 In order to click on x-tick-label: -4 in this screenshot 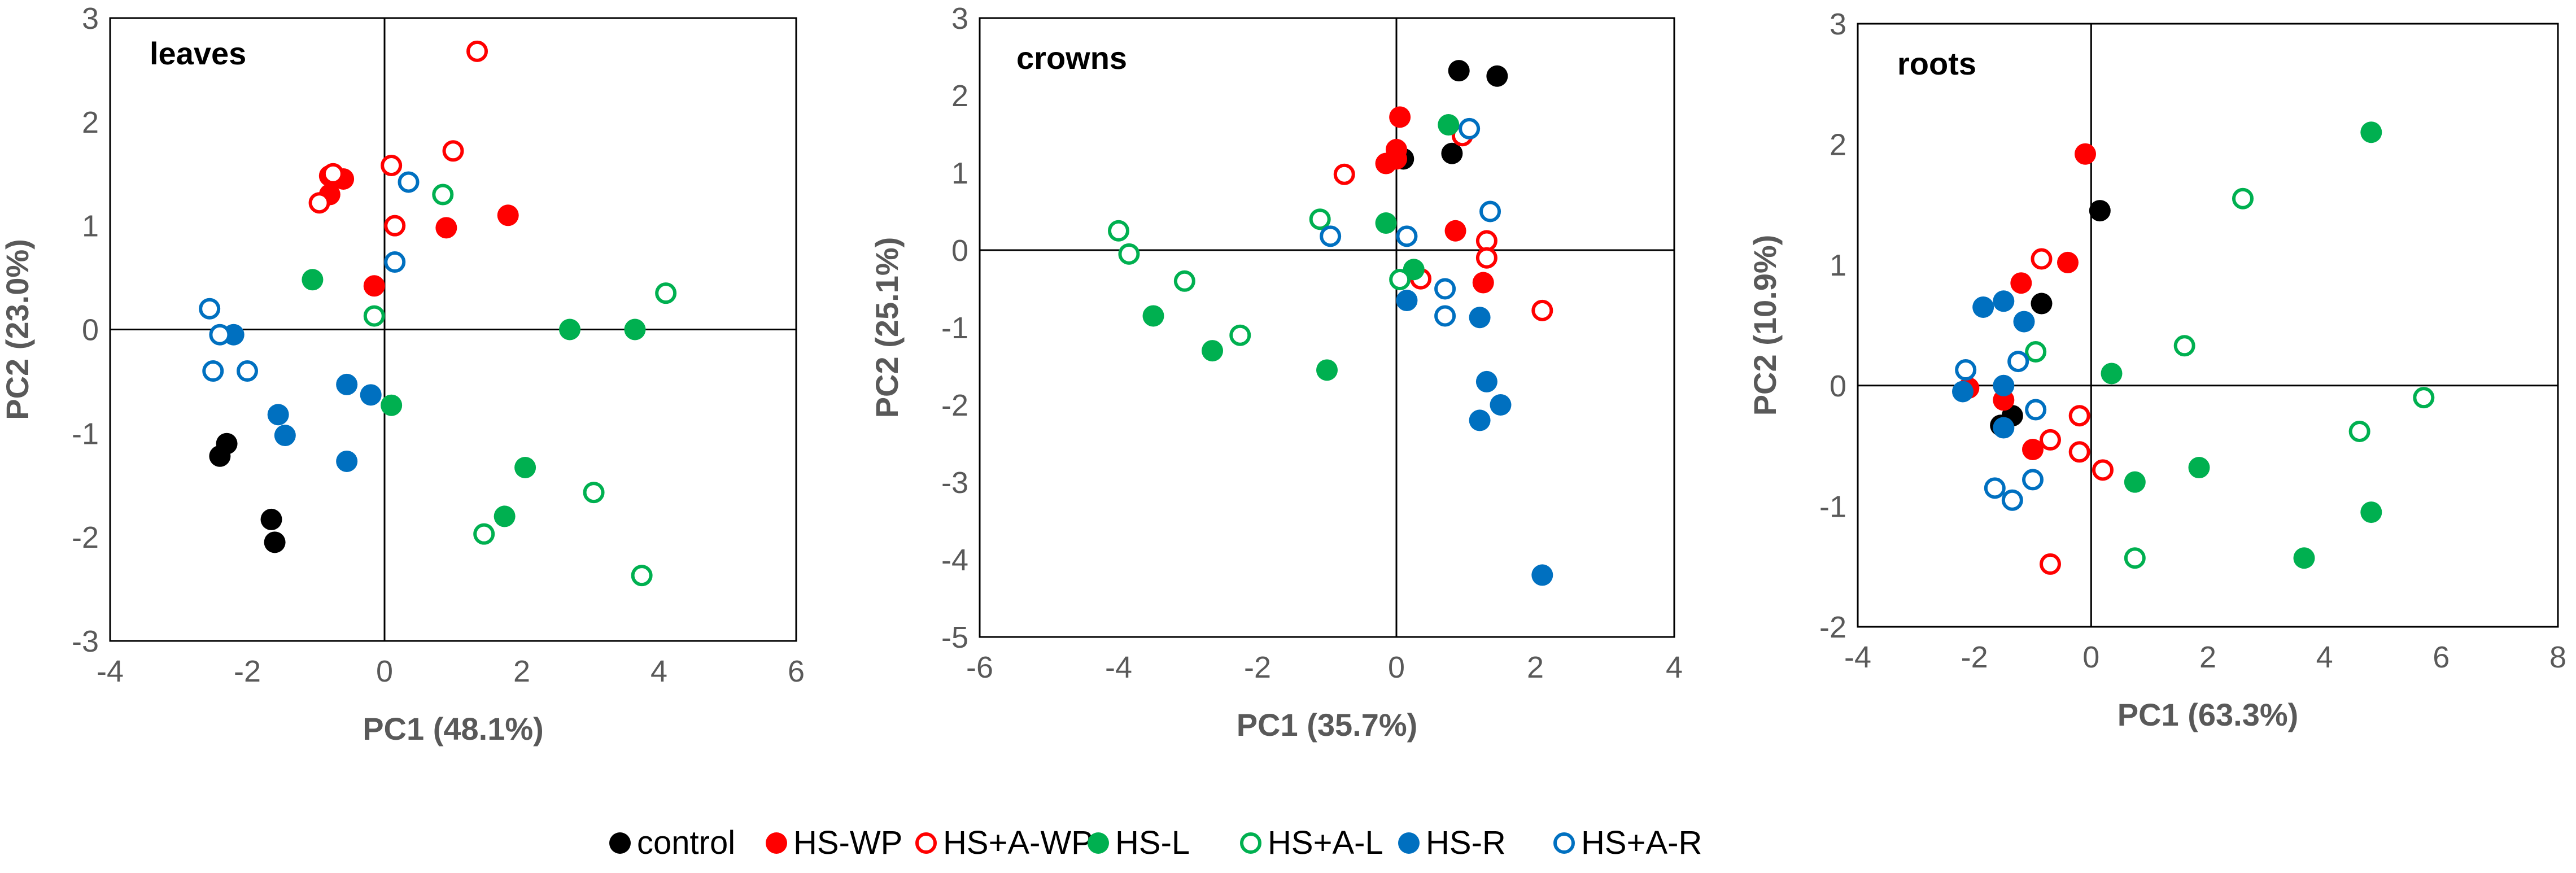, I will do `click(110, 671)`.